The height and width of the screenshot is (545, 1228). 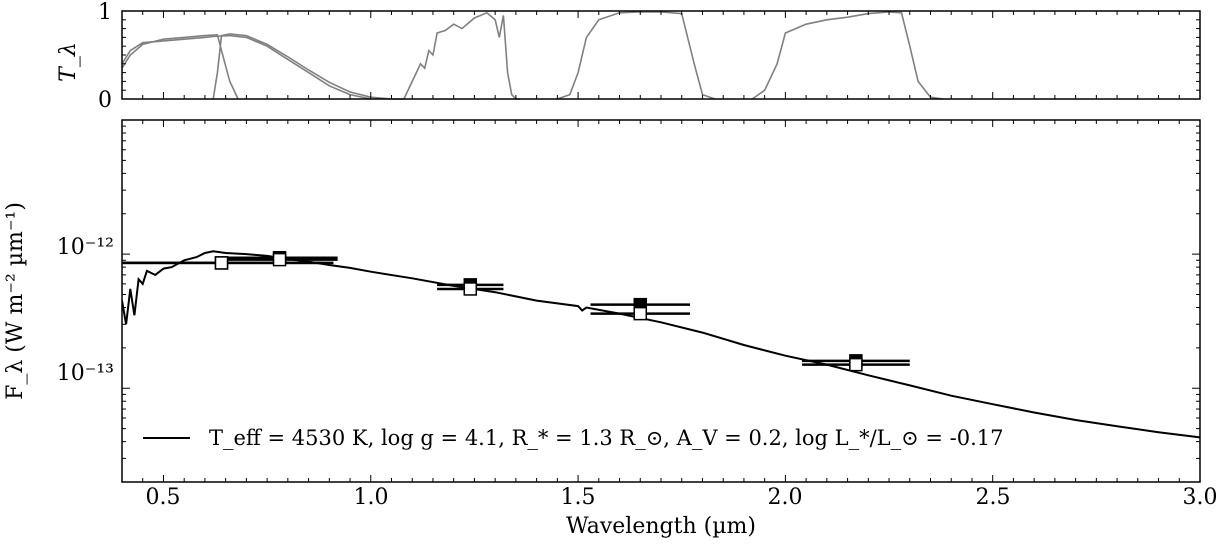 What do you see at coordinates (371, 497) in the screenshot?
I see `sed-x-tick-label-1: 1.0` at bounding box center [371, 497].